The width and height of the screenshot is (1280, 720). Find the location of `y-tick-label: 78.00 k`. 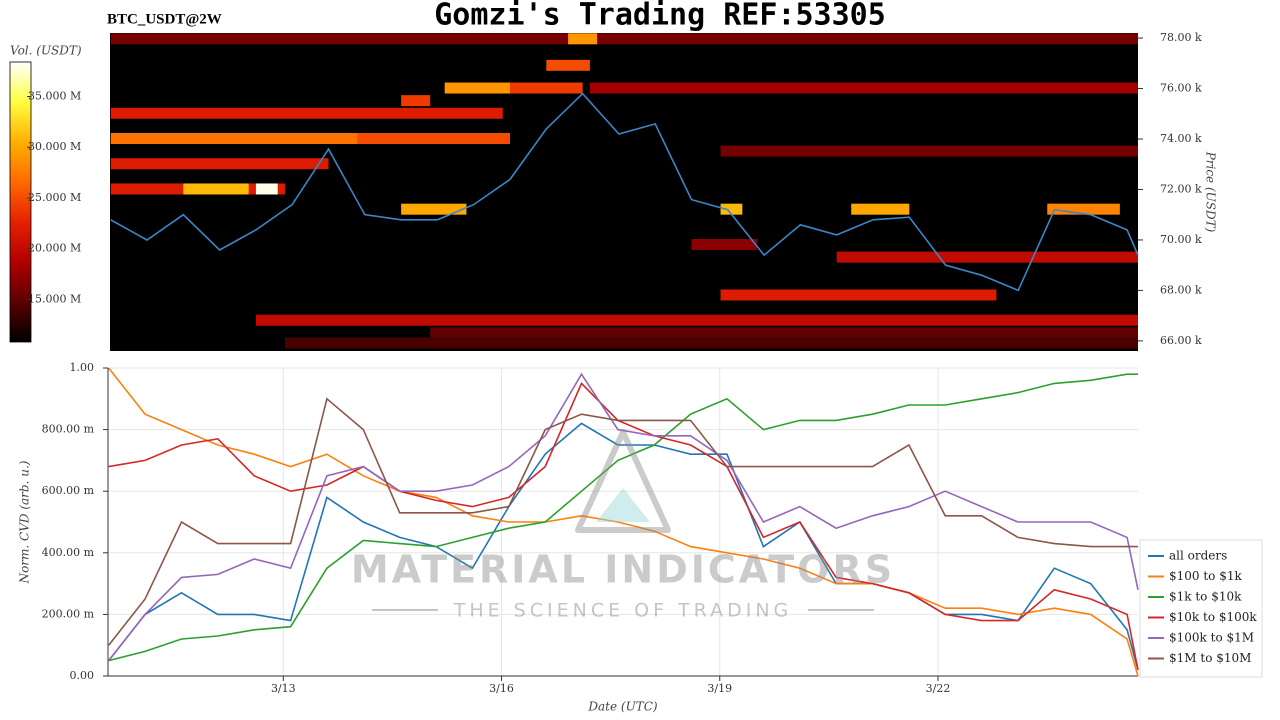

y-tick-label: 78.00 k is located at coordinates (1181, 37).